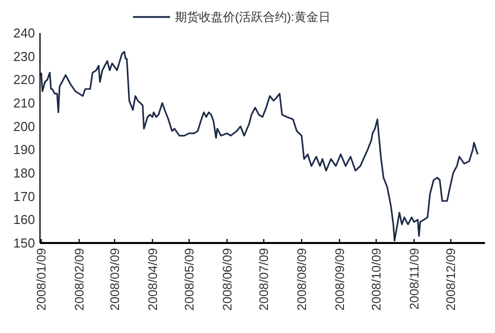 This screenshot has height=333, width=495. I want to click on x-tick-label: 2008/03/09, so click(115, 279).